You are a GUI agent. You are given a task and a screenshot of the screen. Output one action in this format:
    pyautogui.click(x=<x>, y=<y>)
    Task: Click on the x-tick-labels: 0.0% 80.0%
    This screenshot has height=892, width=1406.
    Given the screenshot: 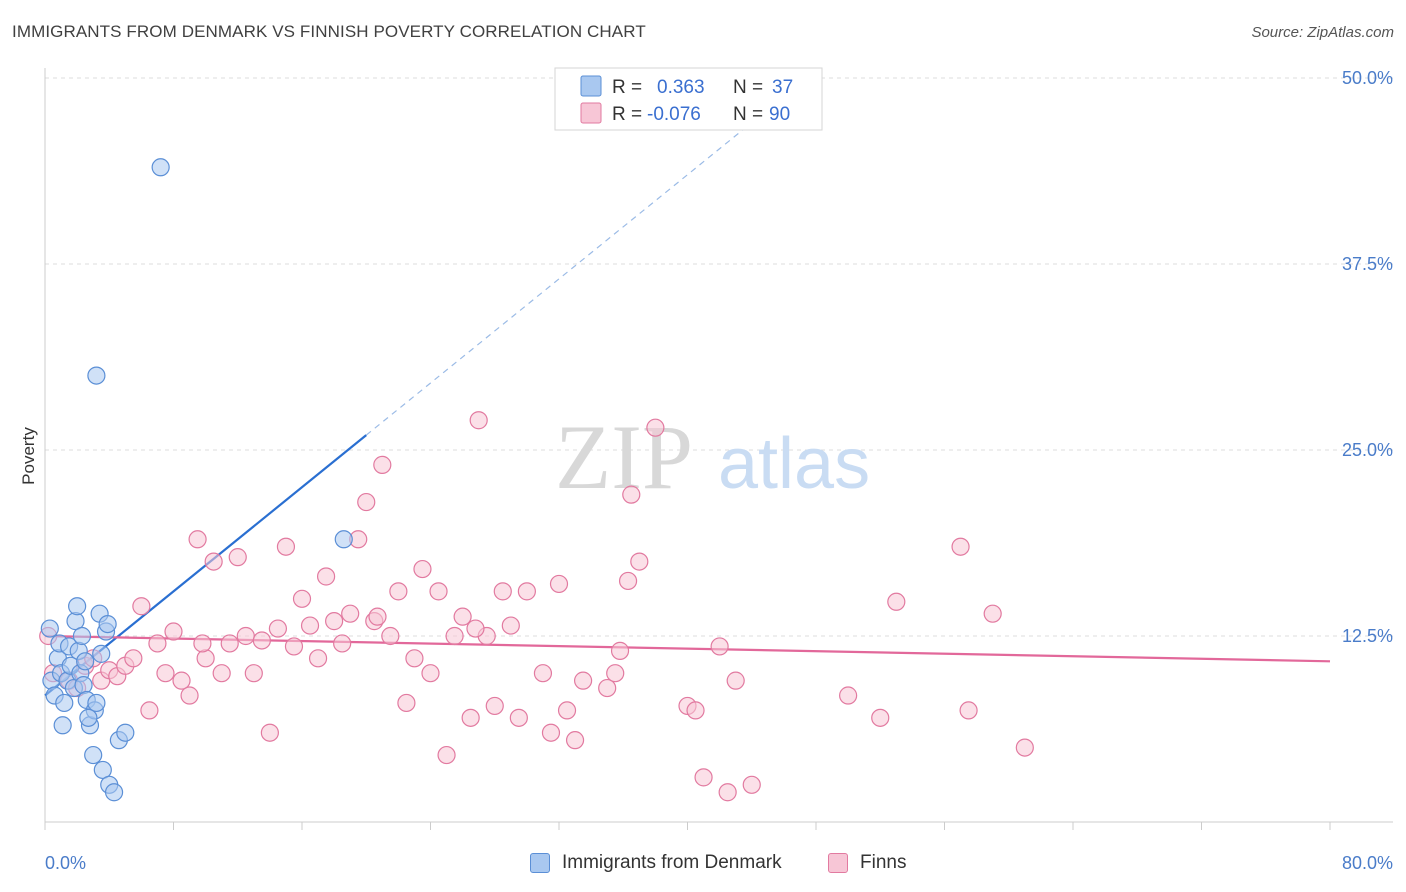 What is the action you would take?
    pyautogui.click(x=719, y=863)
    